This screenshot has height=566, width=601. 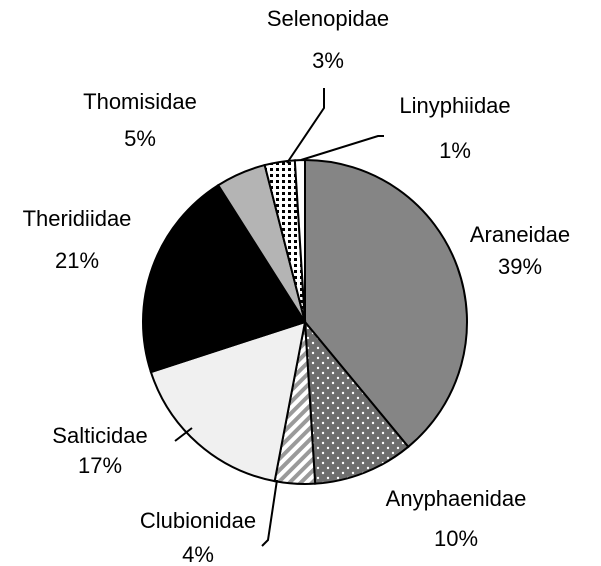 What do you see at coordinates (456, 538) in the screenshot?
I see `slice-value: 10%` at bounding box center [456, 538].